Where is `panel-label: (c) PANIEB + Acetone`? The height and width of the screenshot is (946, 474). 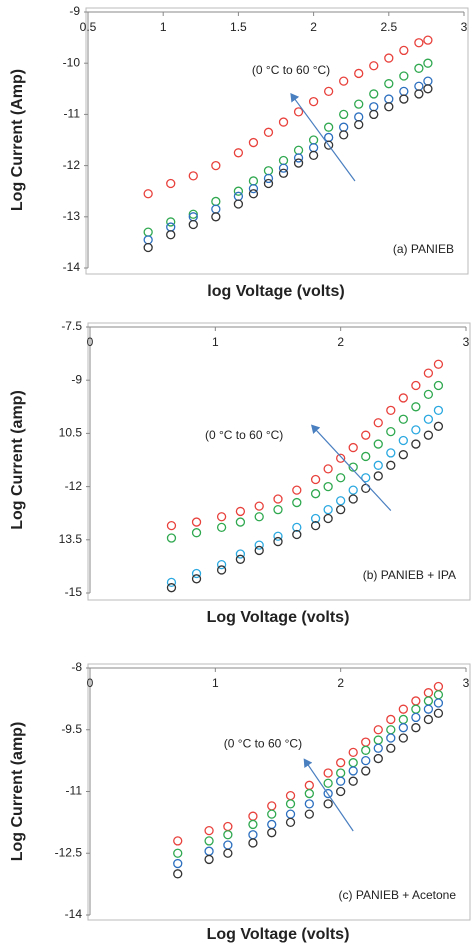
panel-label: (c) PANIEB + Acetone is located at coordinates (398, 895).